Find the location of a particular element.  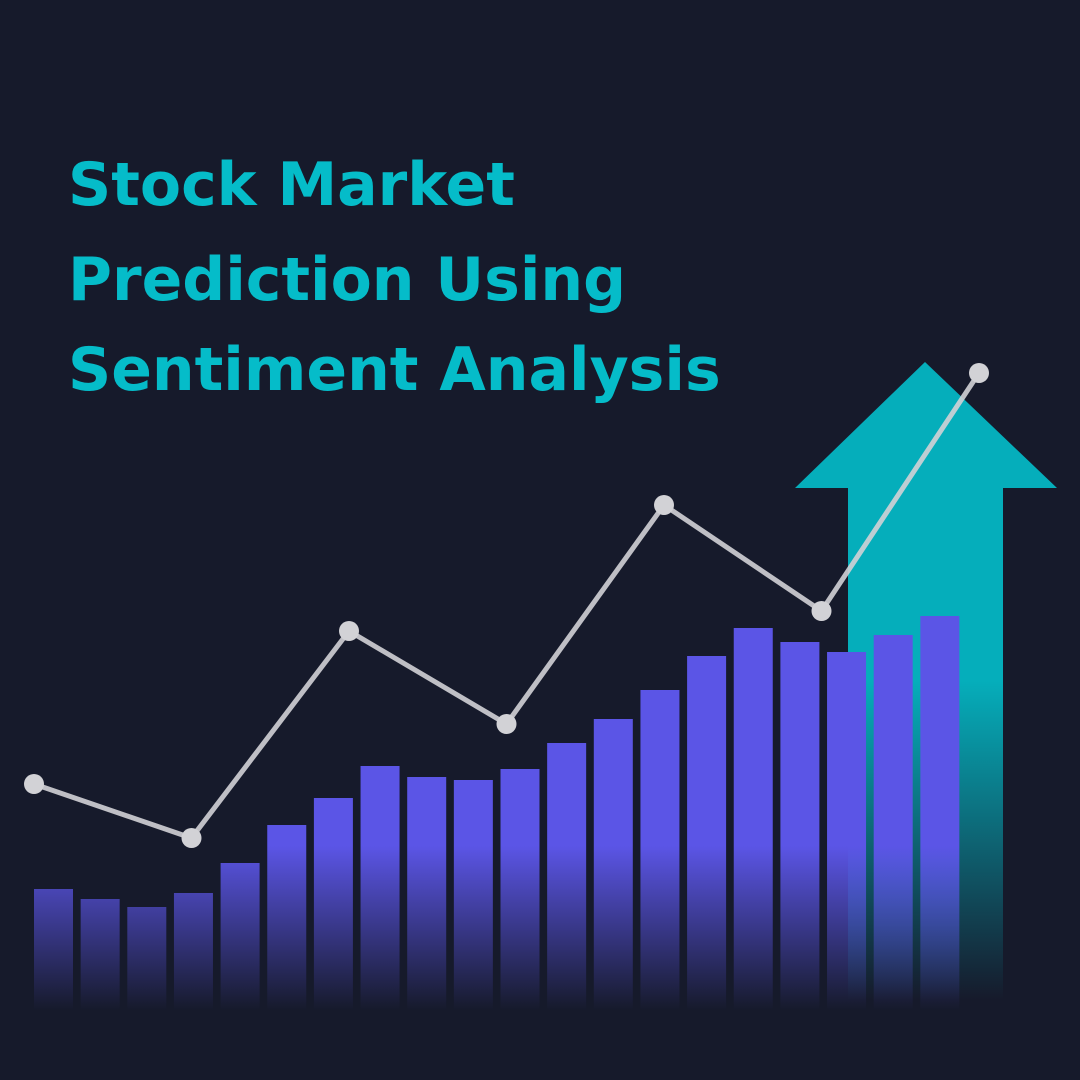

title-line: Sentiment Analysis is located at coordinates (394, 370).